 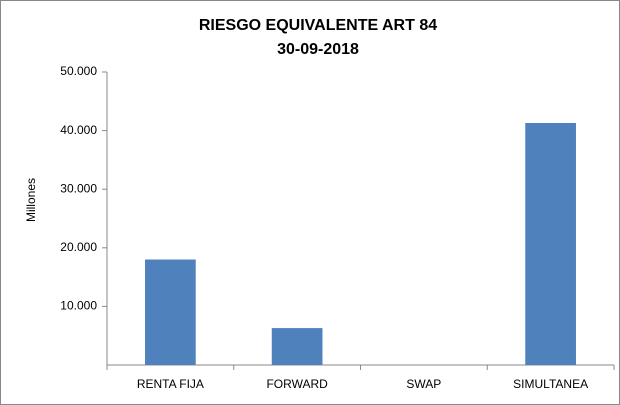 I want to click on x-tick-label: SWAP, so click(x=423, y=384).